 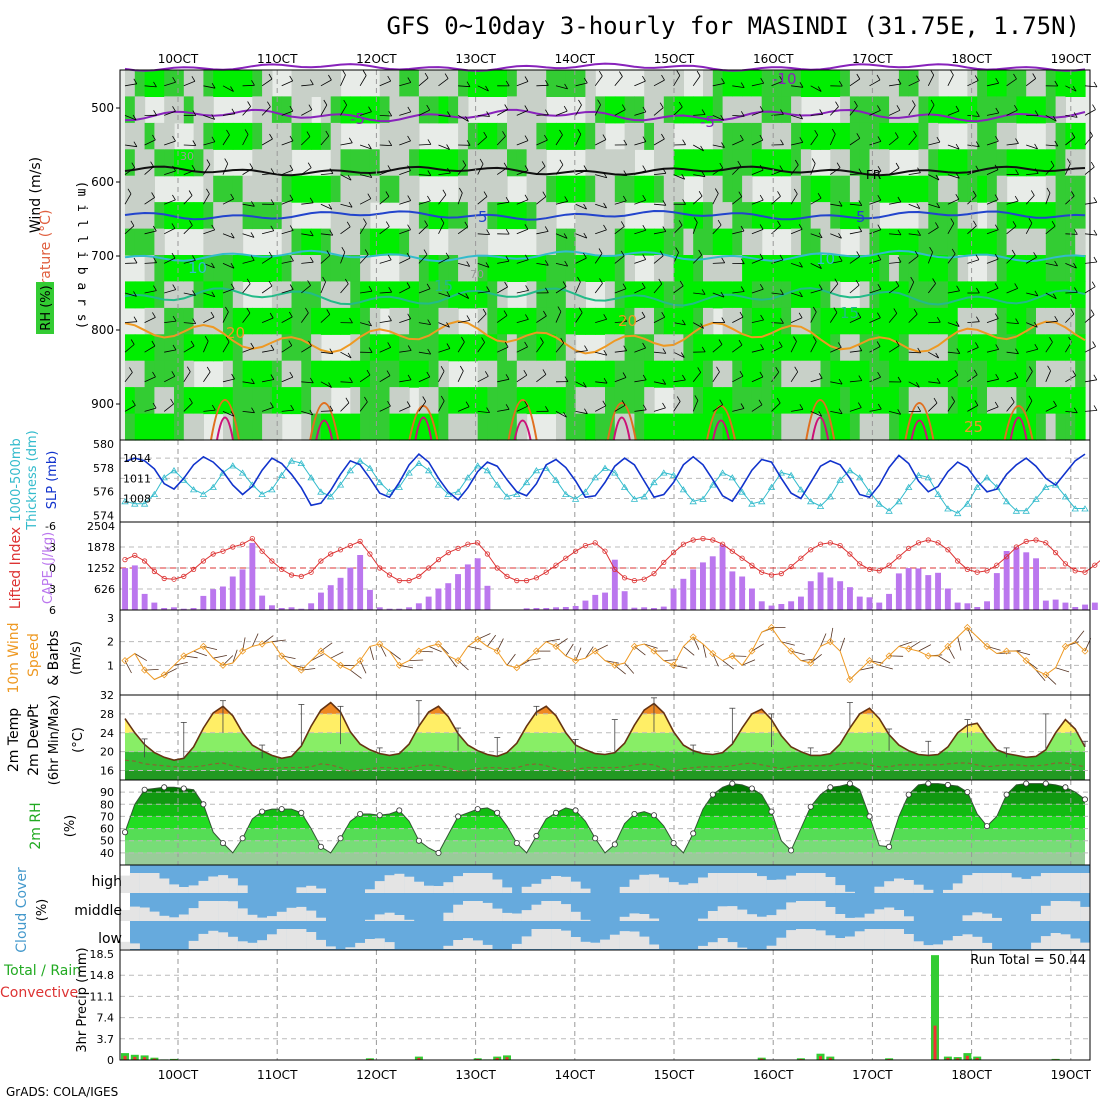 I want to click on date-label-bottom: 13OCT, so click(x=475, y=1075).